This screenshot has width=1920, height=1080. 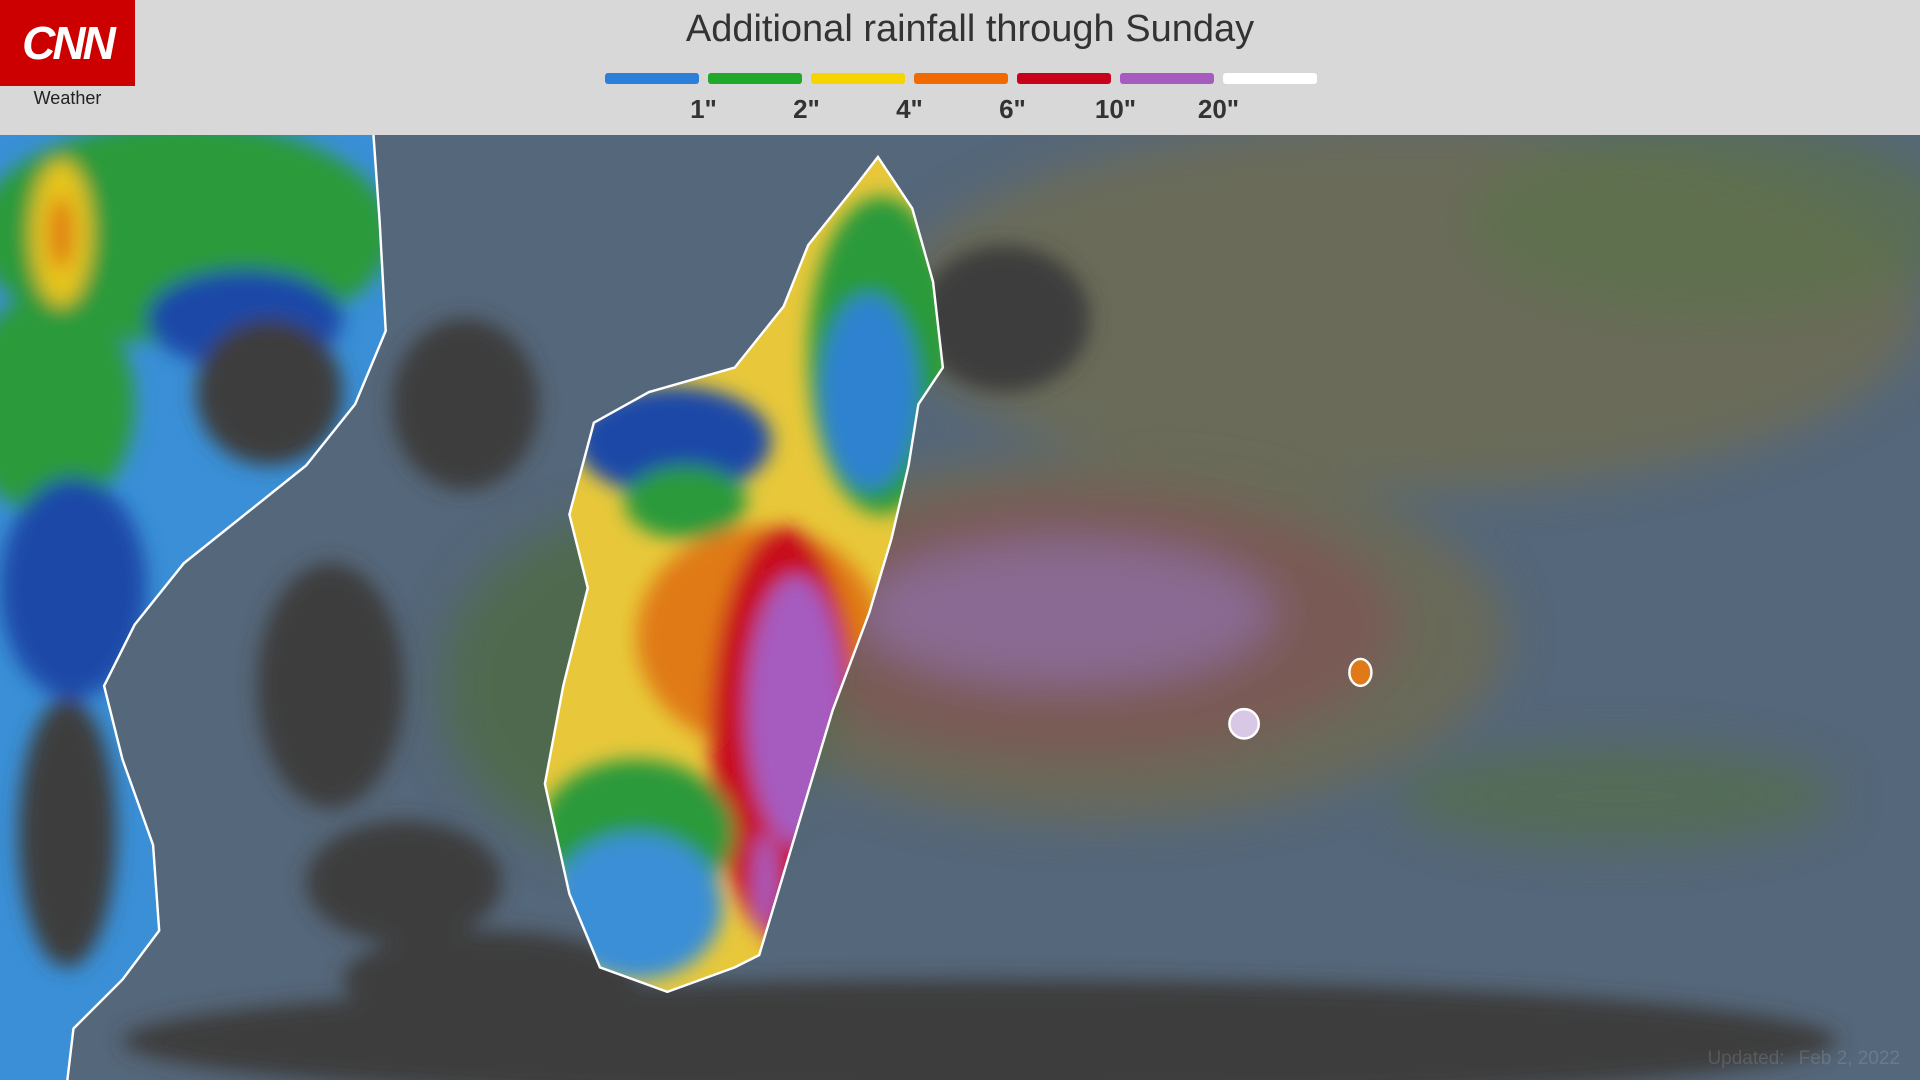 What do you see at coordinates (67, 43) in the screenshot?
I see `logo: CNN` at bounding box center [67, 43].